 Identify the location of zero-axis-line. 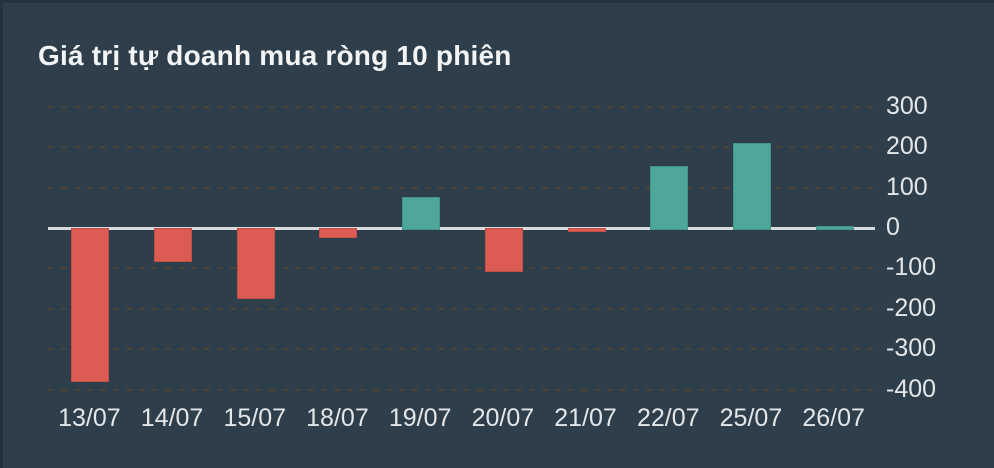
(461, 228).